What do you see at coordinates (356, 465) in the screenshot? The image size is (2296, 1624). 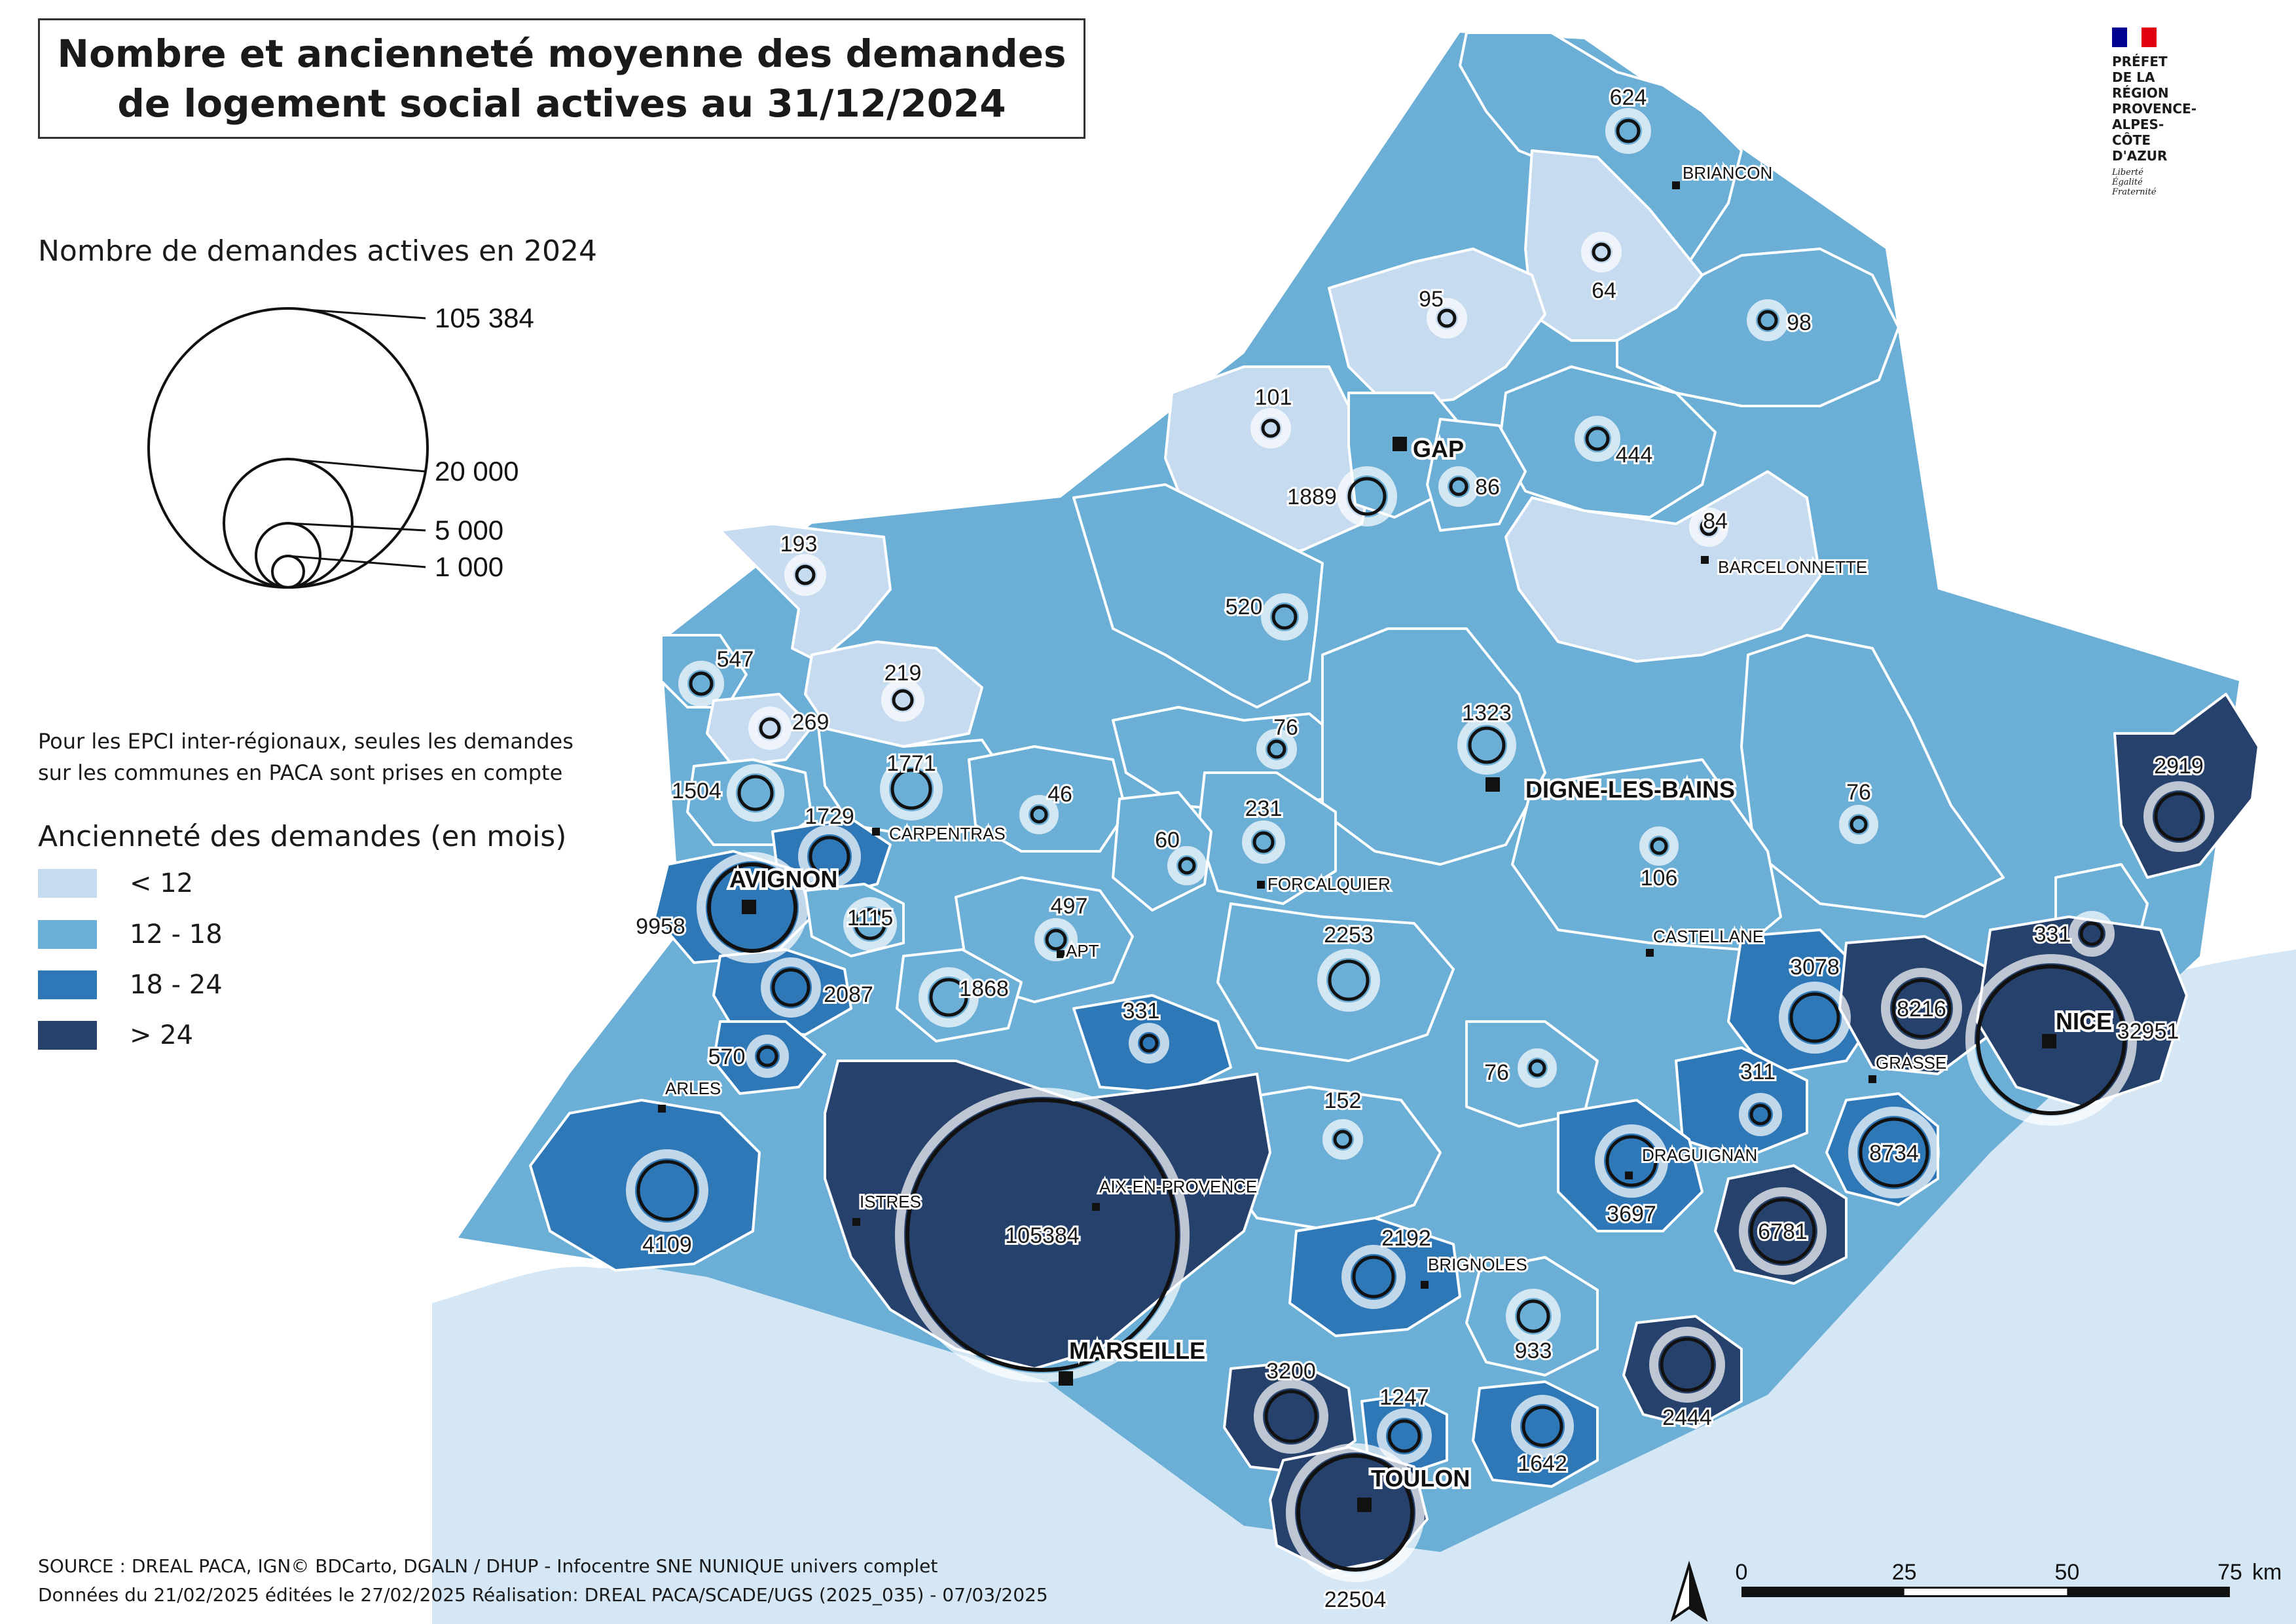 I see `legend-leader-line` at bounding box center [356, 465].